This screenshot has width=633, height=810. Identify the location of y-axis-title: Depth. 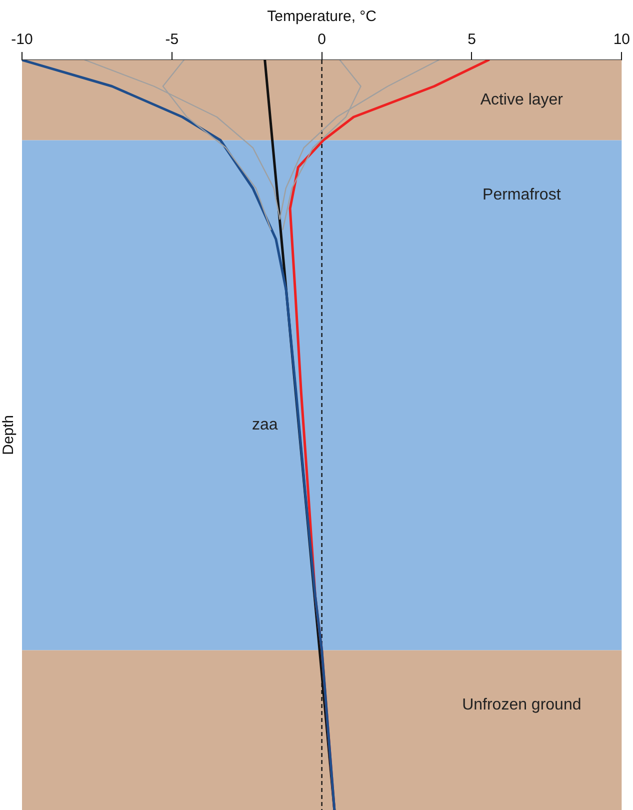
(9, 435).